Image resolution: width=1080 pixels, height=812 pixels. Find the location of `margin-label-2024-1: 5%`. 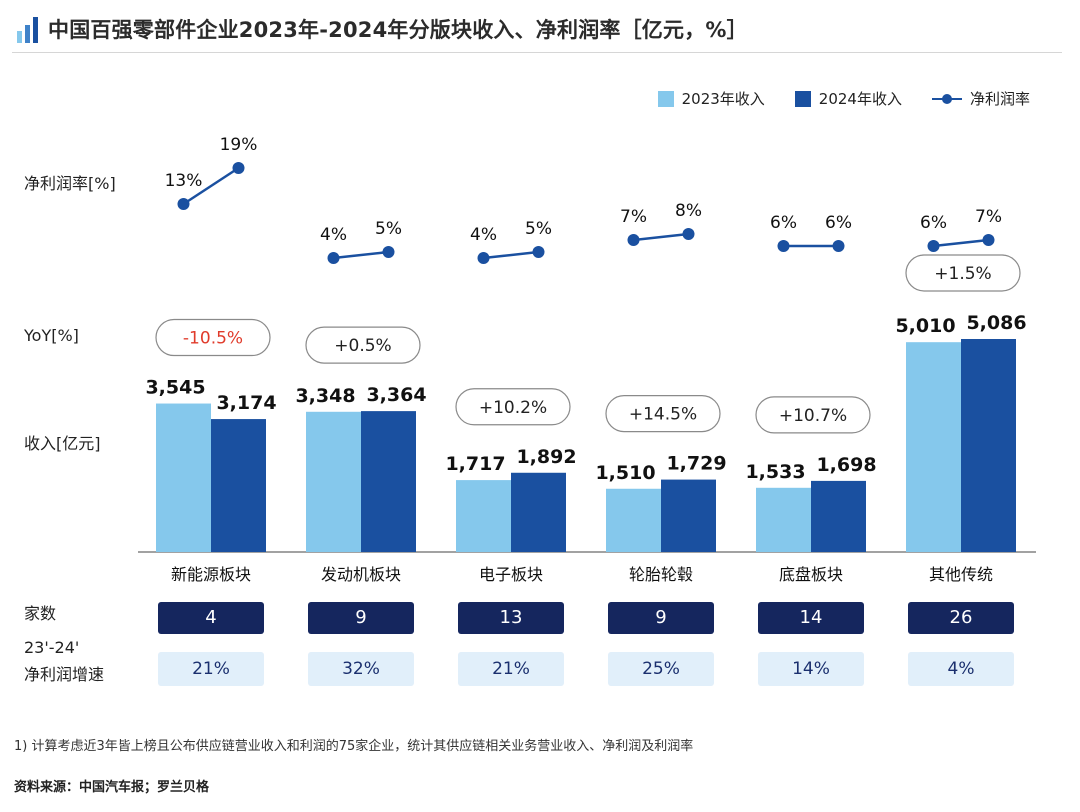

margin-label-2024-1: 5% is located at coordinates (388, 229).